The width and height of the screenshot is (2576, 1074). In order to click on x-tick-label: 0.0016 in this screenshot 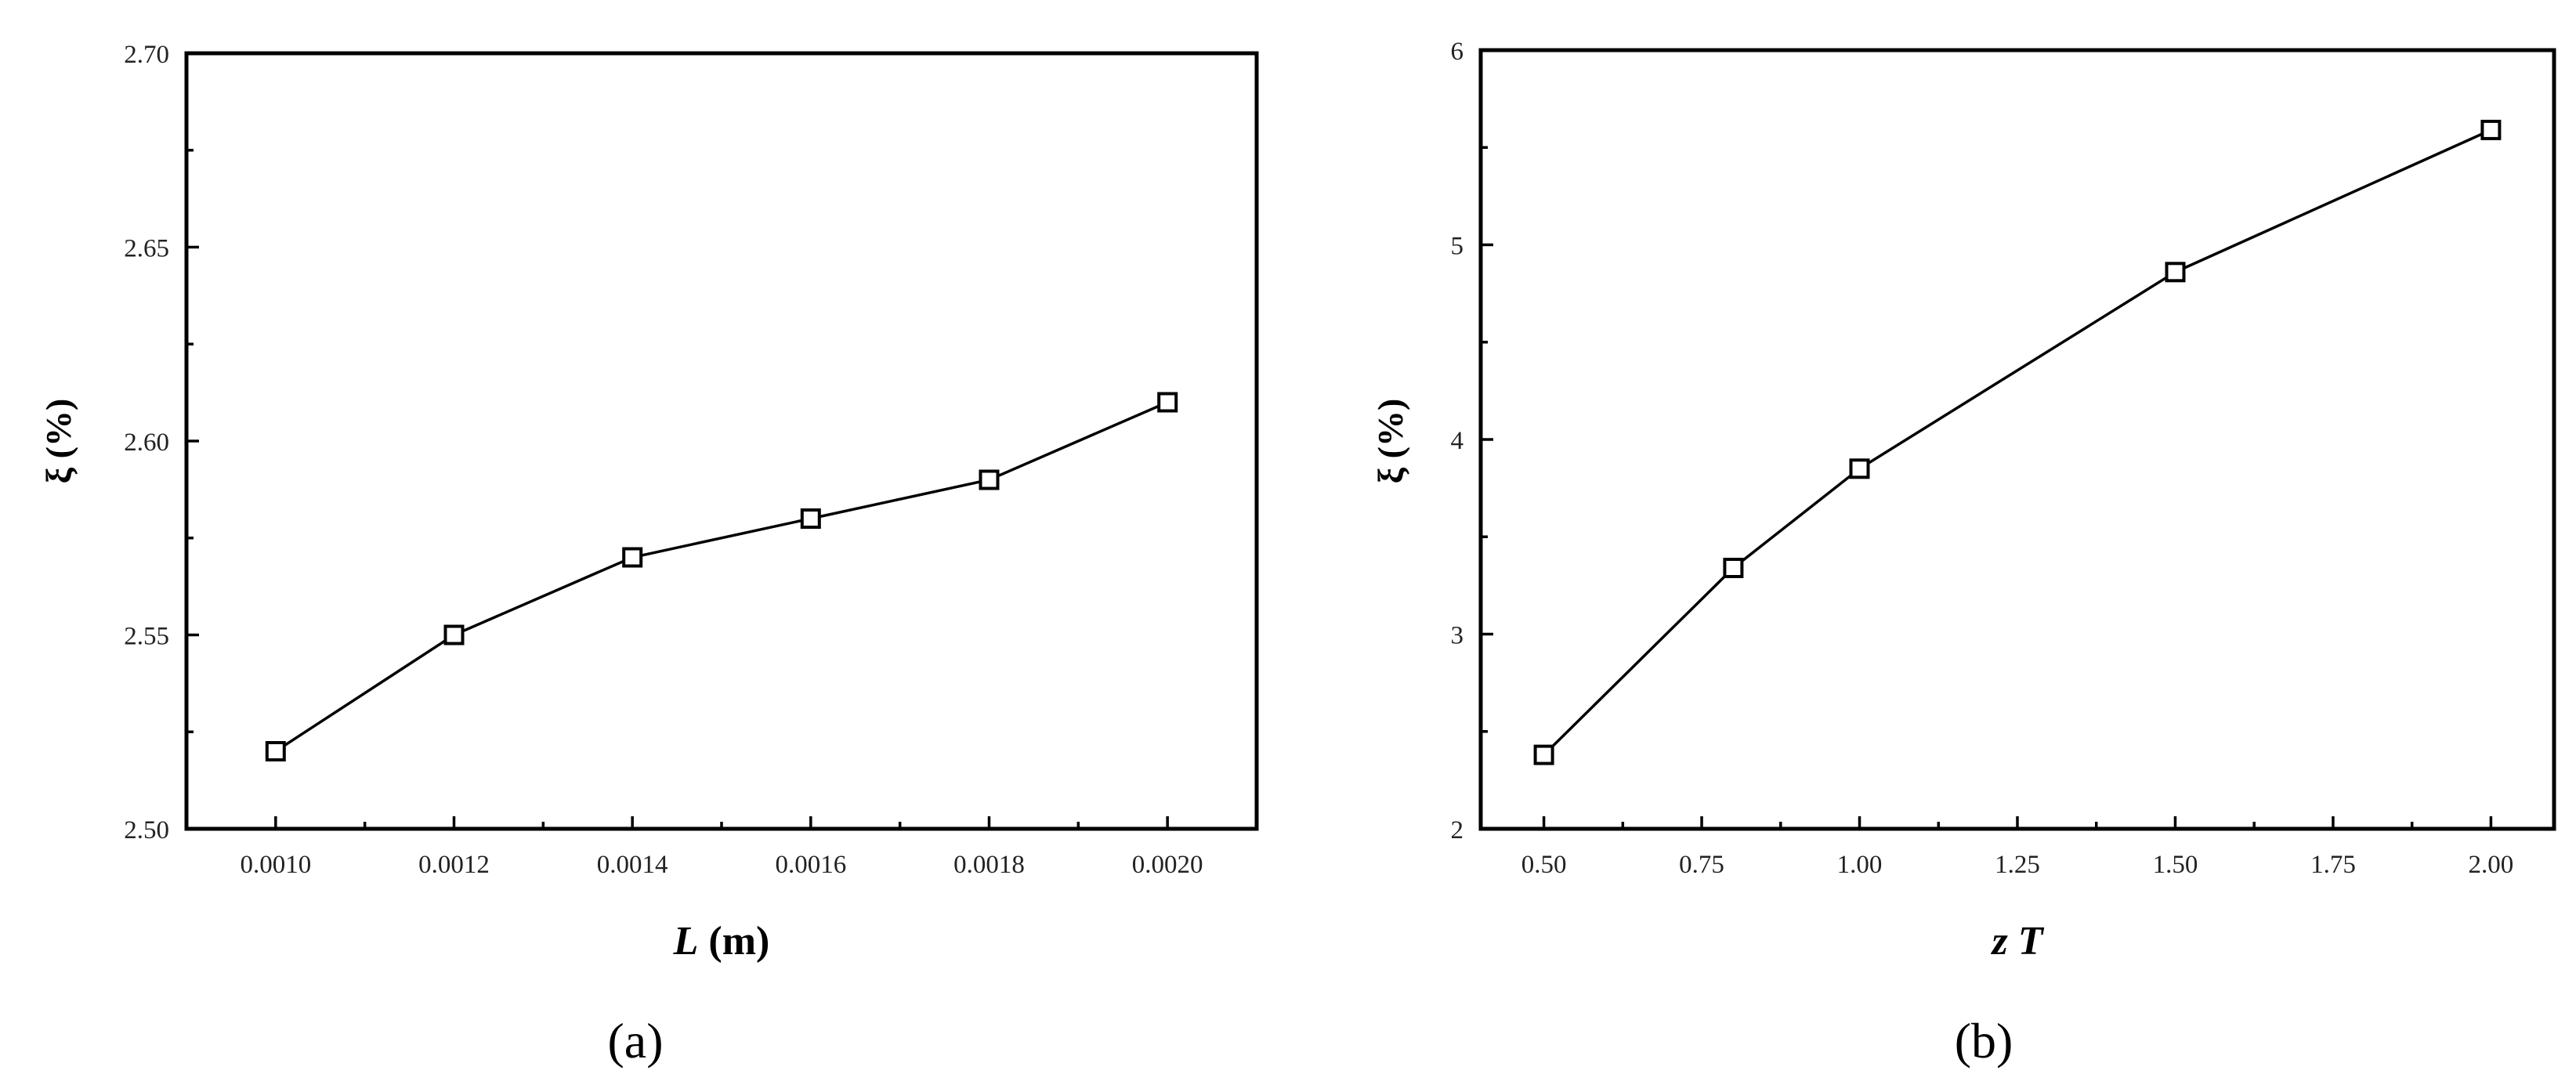, I will do `click(810, 865)`.